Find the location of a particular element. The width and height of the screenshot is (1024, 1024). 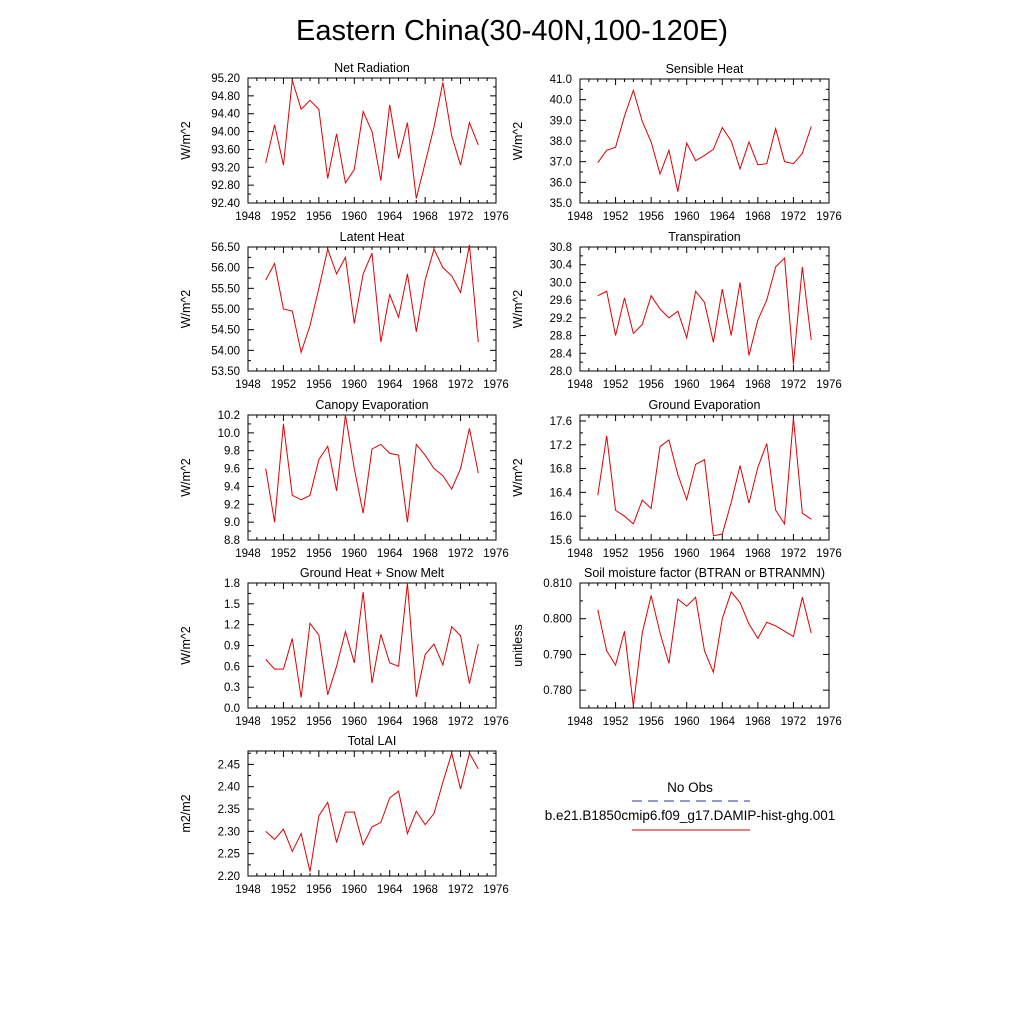

y-tick-label: 2.40 is located at coordinates (229, 788).